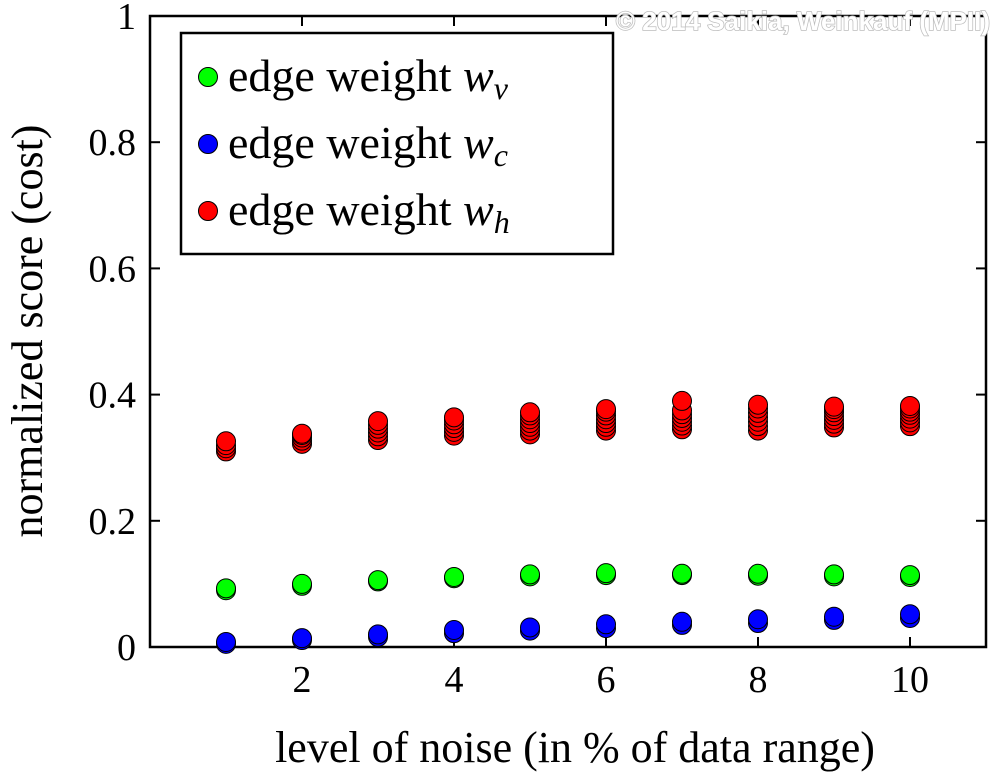  What do you see at coordinates (113, 143) in the screenshot?
I see `y-tick-label: 0.8` at bounding box center [113, 143].